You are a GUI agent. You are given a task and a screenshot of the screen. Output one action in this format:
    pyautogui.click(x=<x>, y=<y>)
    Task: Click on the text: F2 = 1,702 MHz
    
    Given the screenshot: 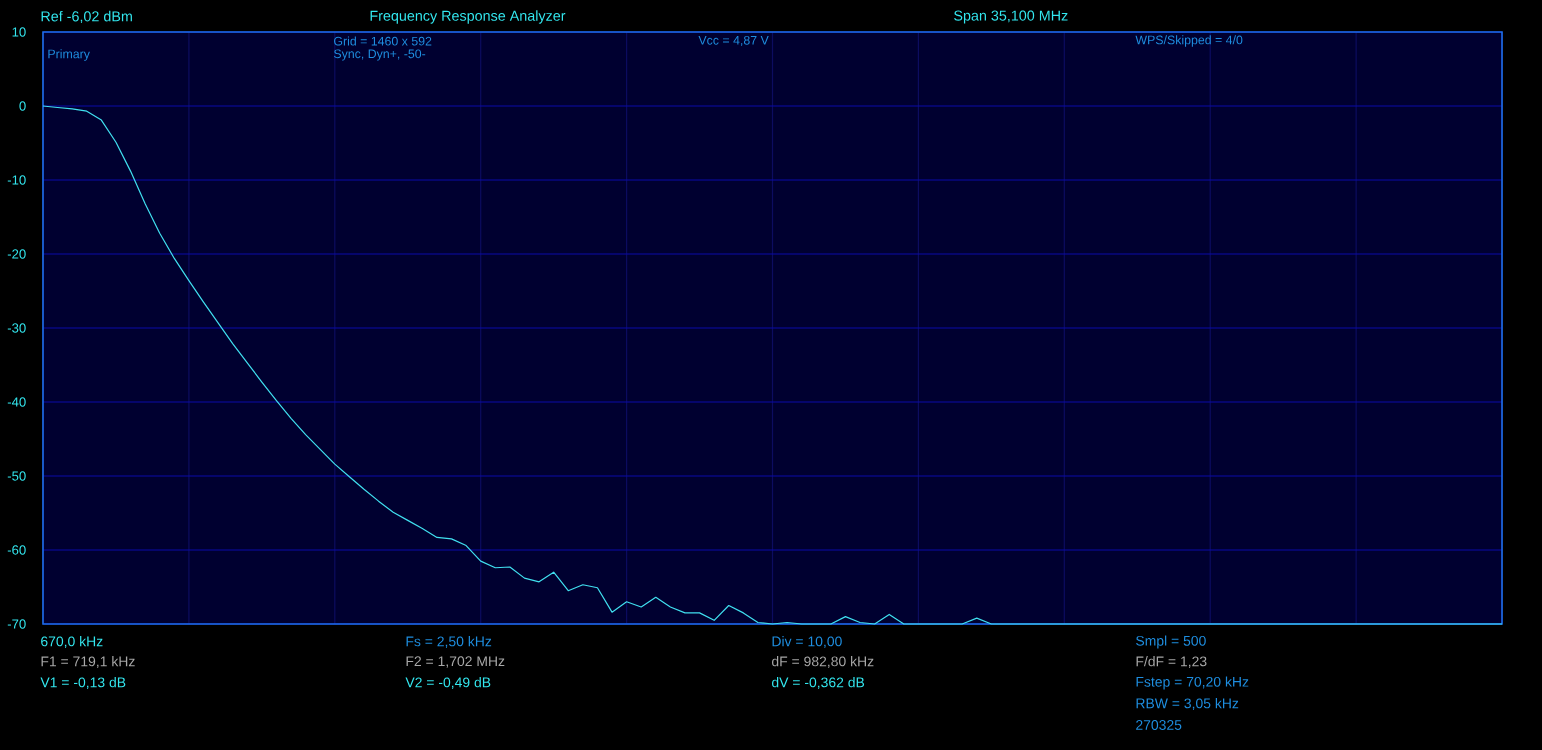 What is the action you would take?
    pyautogui.click(x=455, y=662)
    